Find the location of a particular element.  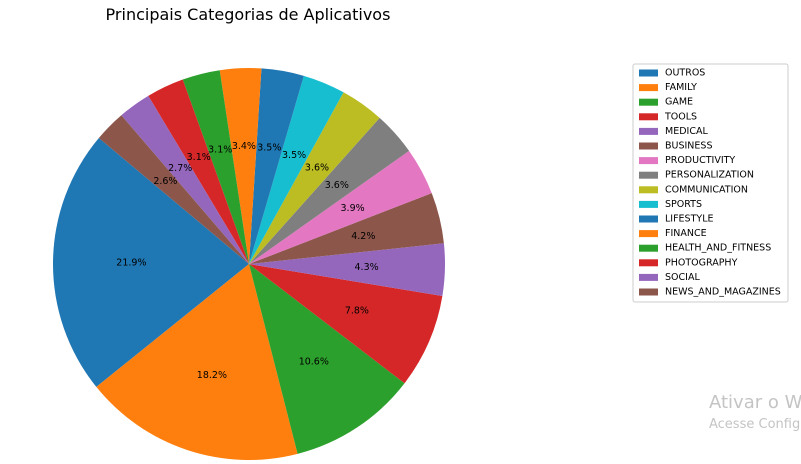

slice-social is located at coordinates (185, 179).